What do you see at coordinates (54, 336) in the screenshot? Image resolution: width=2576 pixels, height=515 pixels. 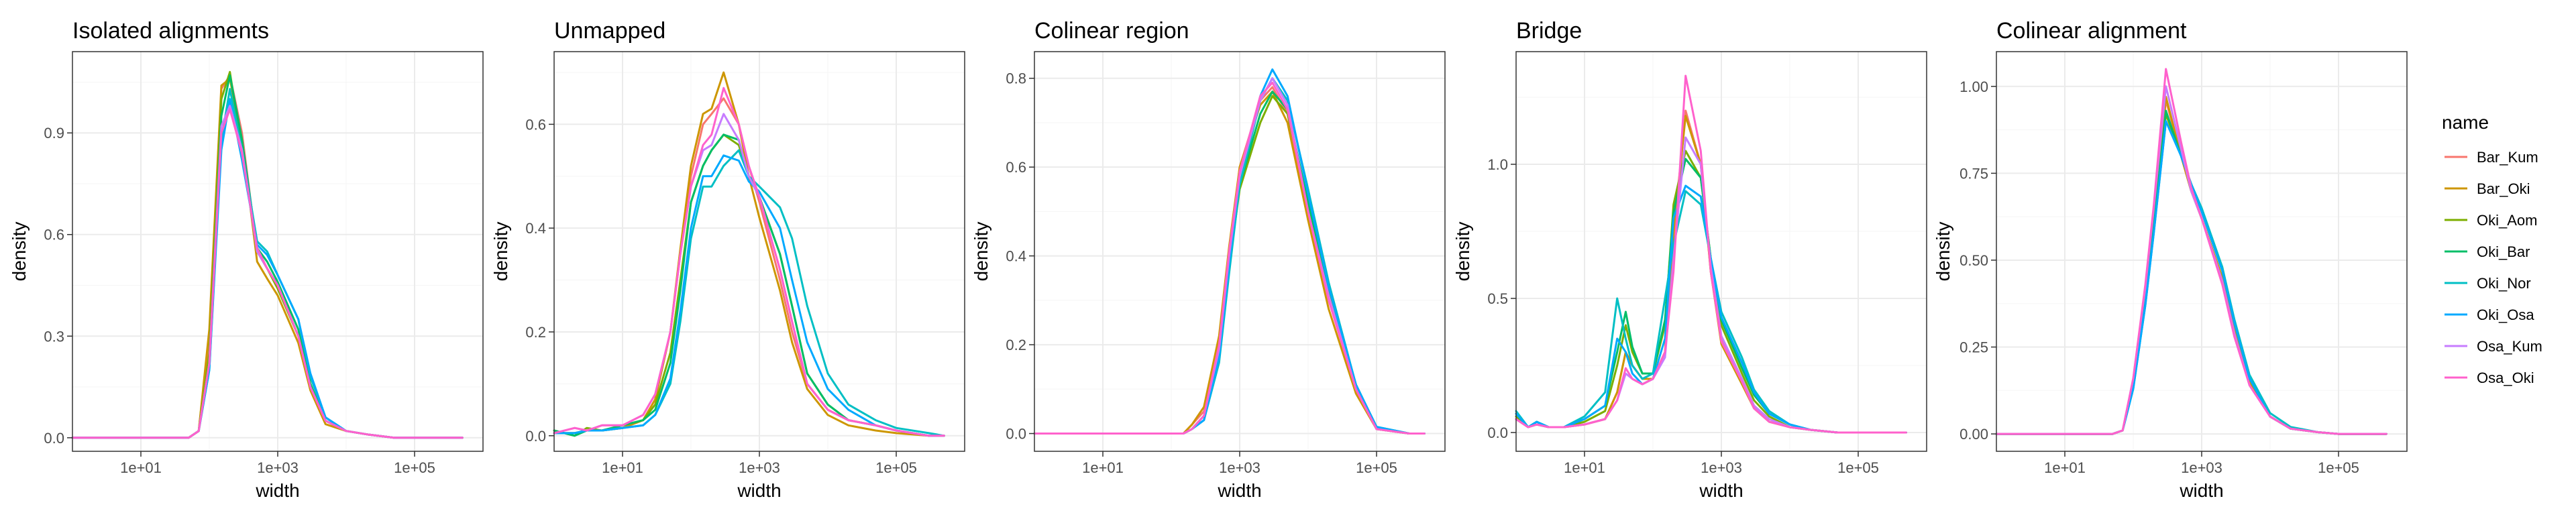 I see `y-tick-label: 0.3` at bounding box center [54, 336].